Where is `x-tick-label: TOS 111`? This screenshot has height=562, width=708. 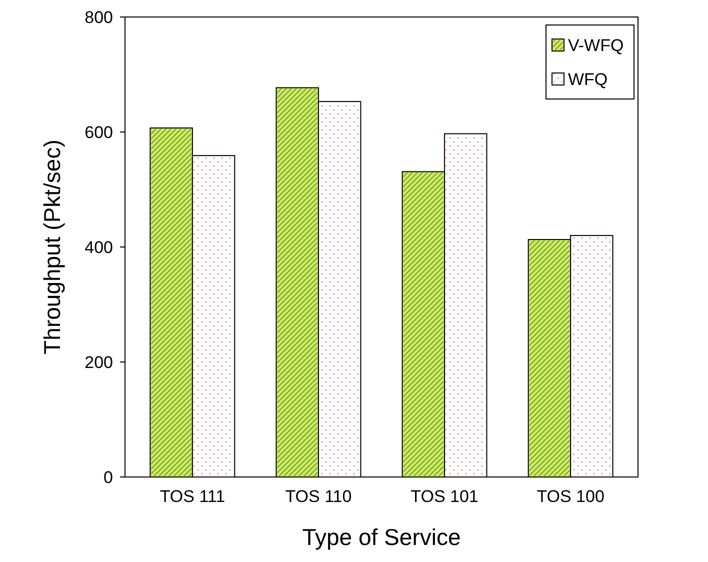 x-tick-label: TOS 111 is located at coordinates (193, 496).